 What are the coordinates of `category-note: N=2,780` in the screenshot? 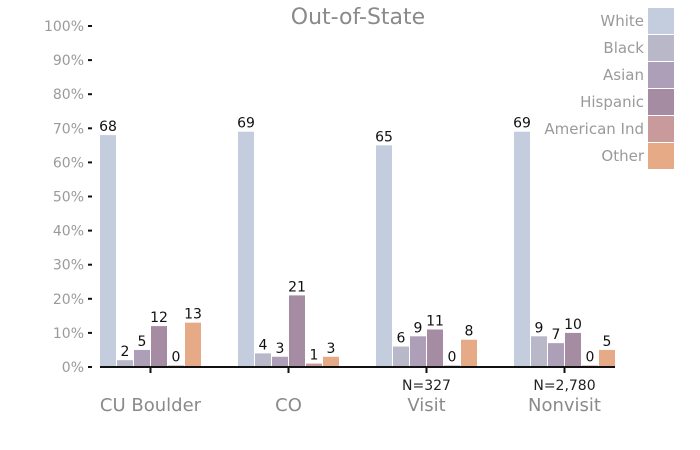 It's located at (564, 386).